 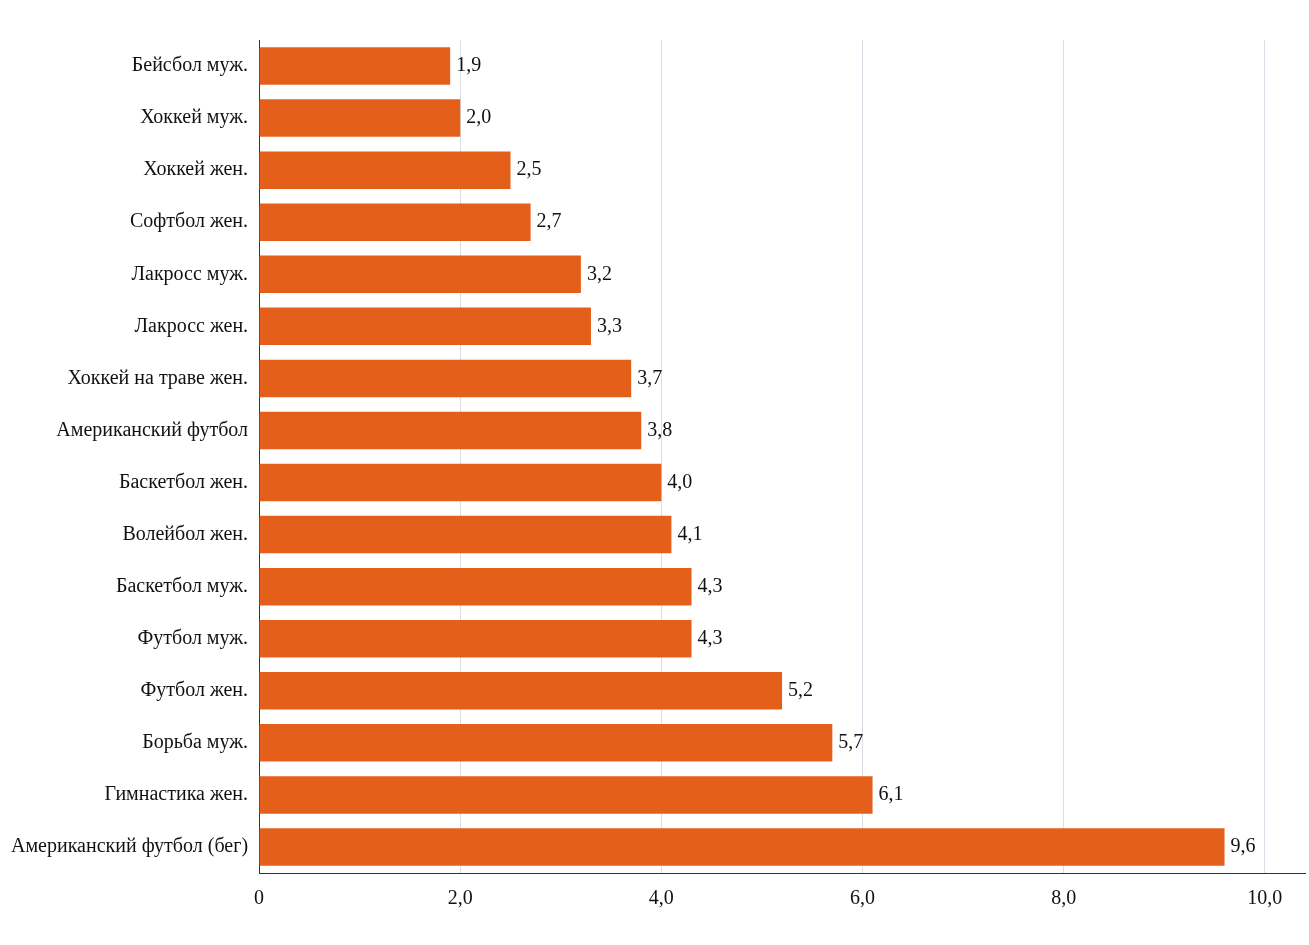 I want to click on x-tick-label: 2,0, so click(x=460, y=897).